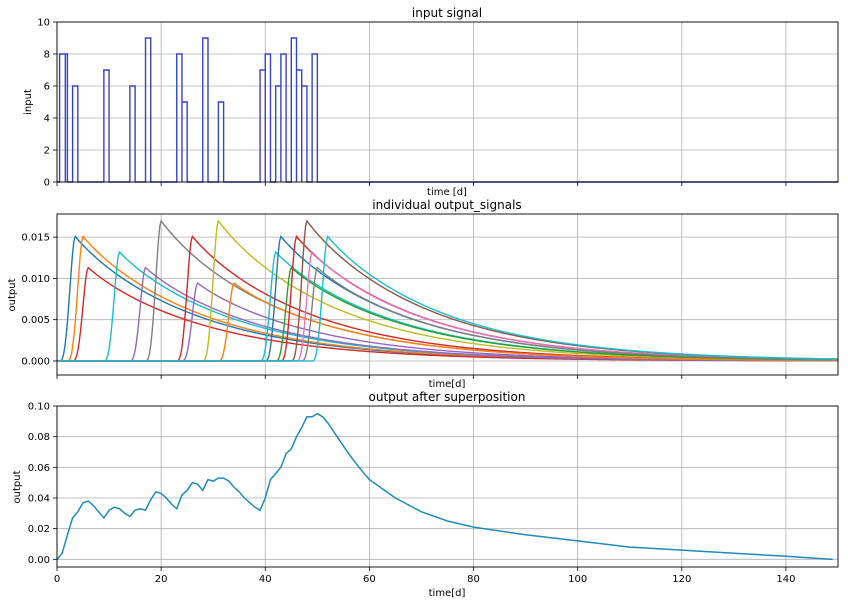  What do you see at coordinates (161, 579) in the screenshot?
I see `x-tick-label: 20` at bounding box center [161, 579].